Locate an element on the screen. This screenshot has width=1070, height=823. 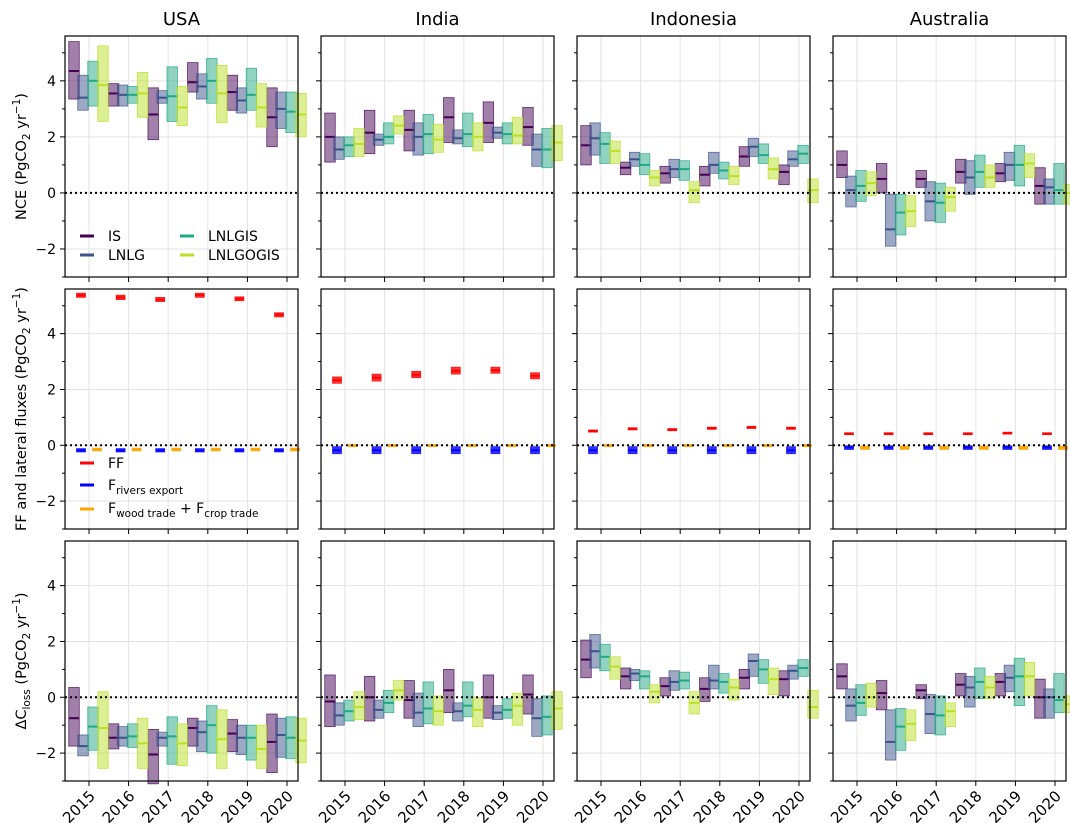
panel-nce-usa: −2 0 2 4 is located at coordinates (170, 159).